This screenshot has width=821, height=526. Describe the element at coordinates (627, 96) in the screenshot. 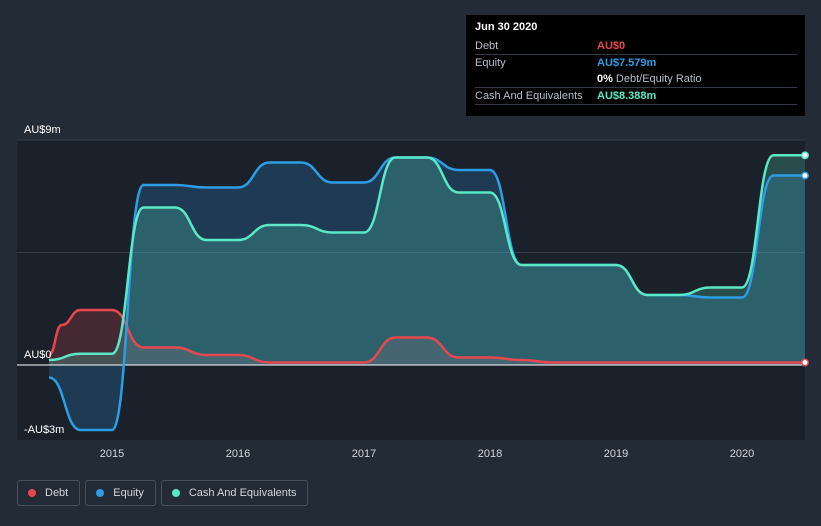

I see `tooltip-cash-value: AU$8.388m` at that location.